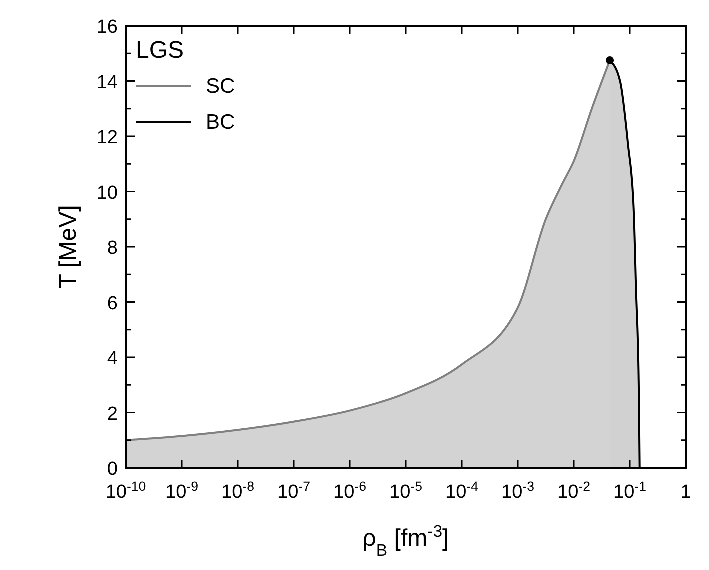 Image resolution: width=709 pixels, height=570 pixels. What do you see at coordinates (160, 50) in the screenshot?
I see `legend-title: LGS` at bounding box center [160, 50].